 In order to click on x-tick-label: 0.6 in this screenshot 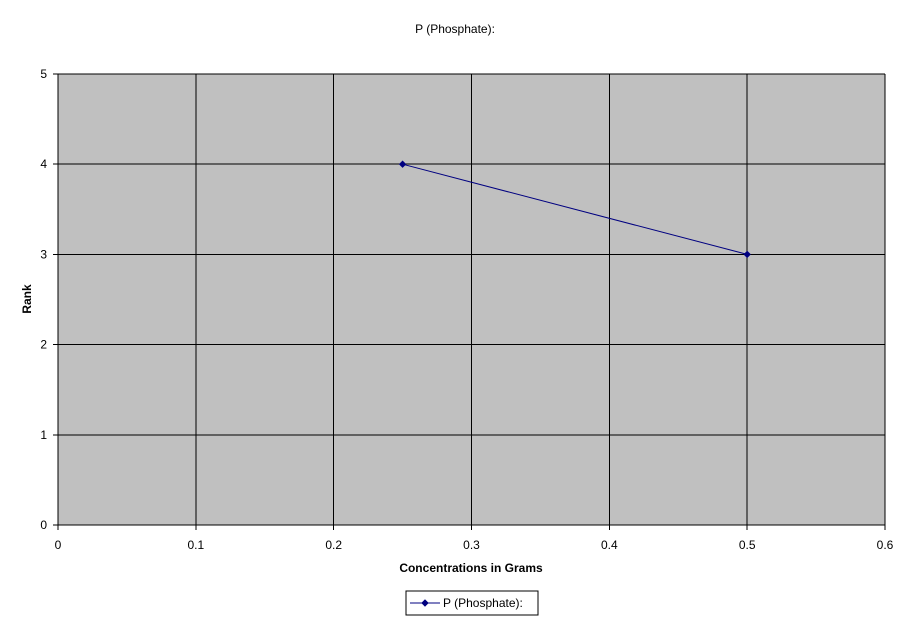, I will do `click(885, 545)`.